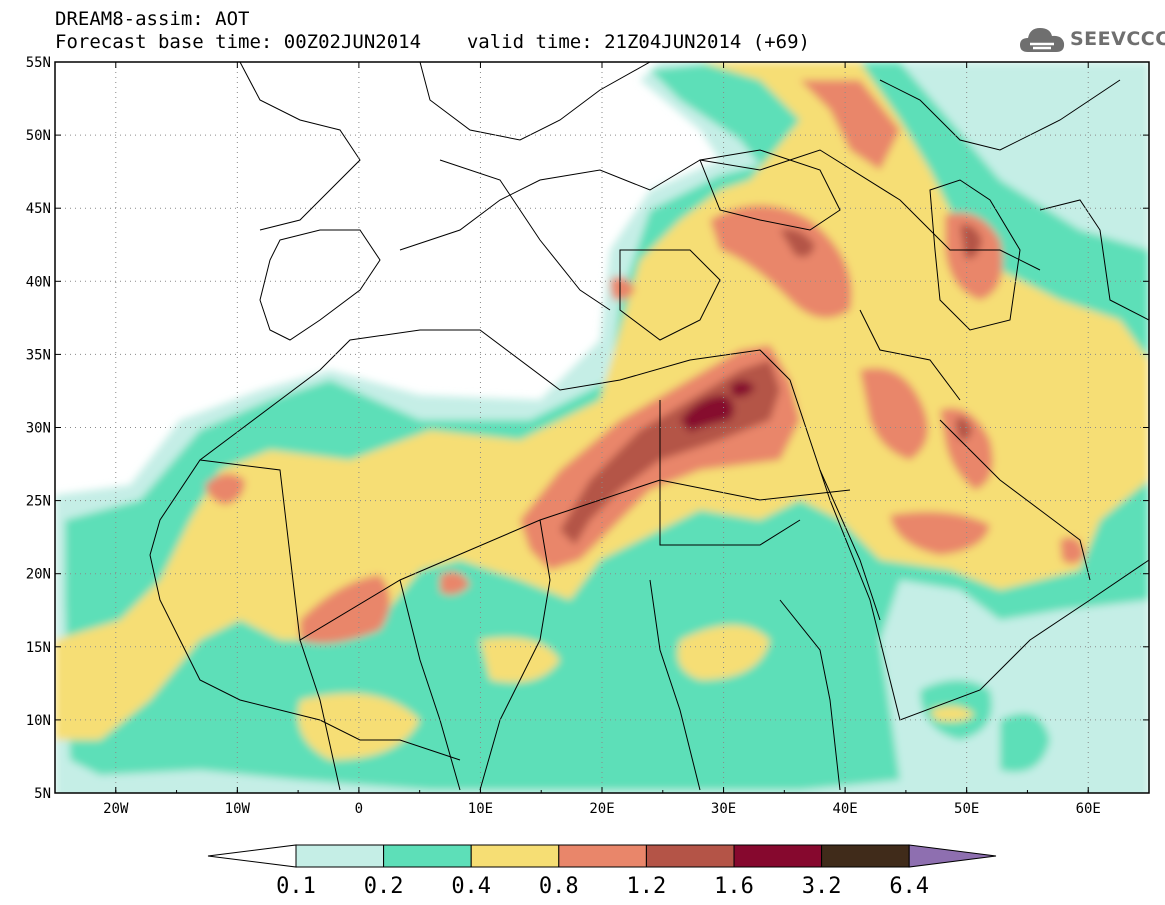 This screenshot has height=905, width=1165. I want to click on colorbar-labels: 0.1 0.2 0.4 0.8 1.2 1.6 3.2 6.4, so click(602, 886).